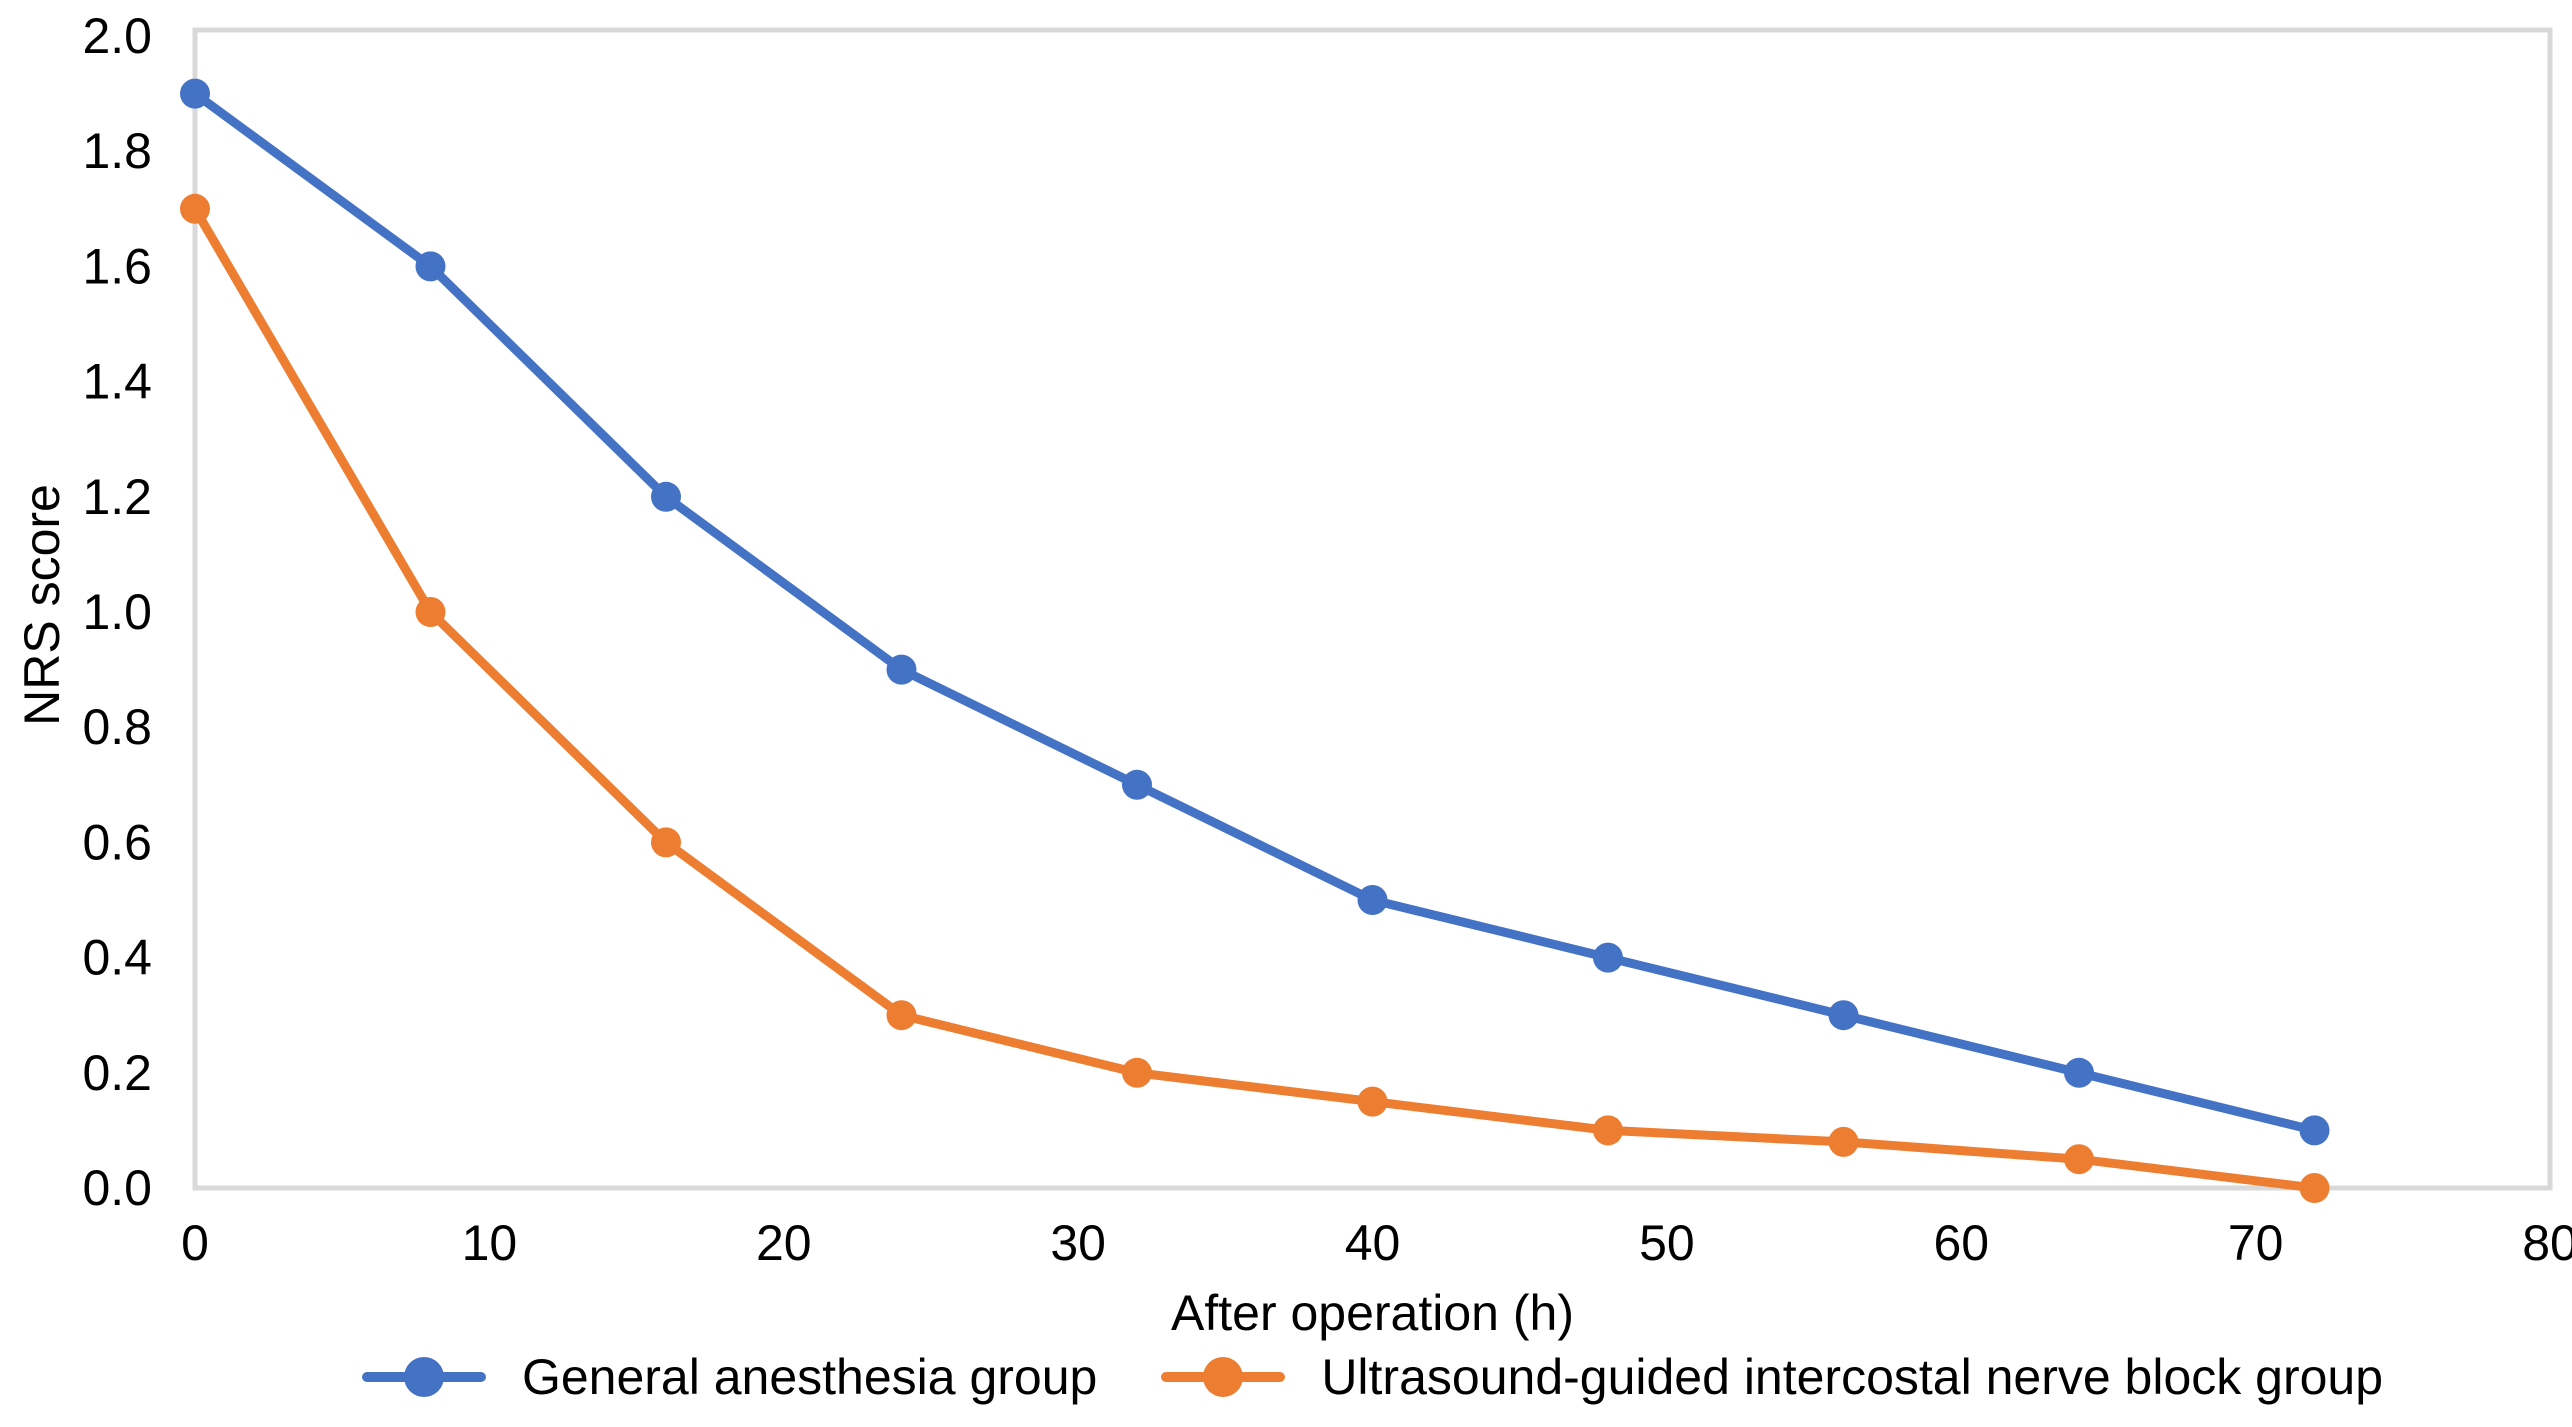  I want to click on y-tick-label: 1.8, so click(117, 151).